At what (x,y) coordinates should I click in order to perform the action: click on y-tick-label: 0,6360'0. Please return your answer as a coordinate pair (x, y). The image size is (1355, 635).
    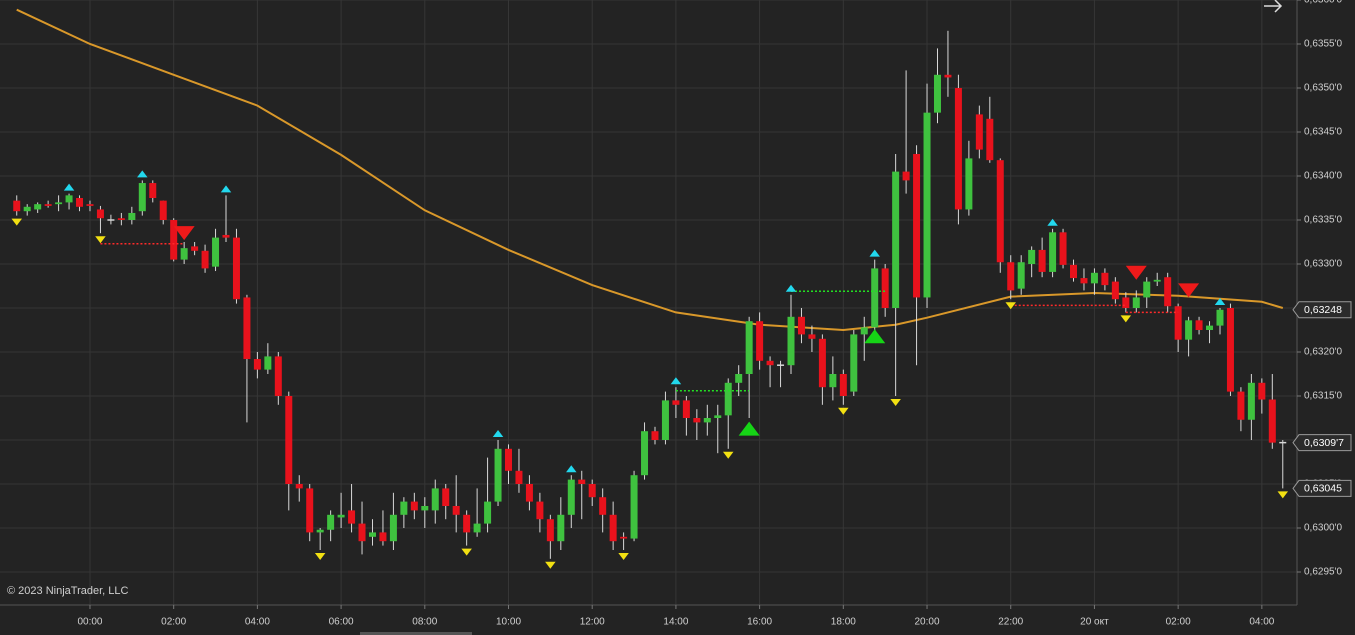
    Looking at the image, I should click on (1323, 3).